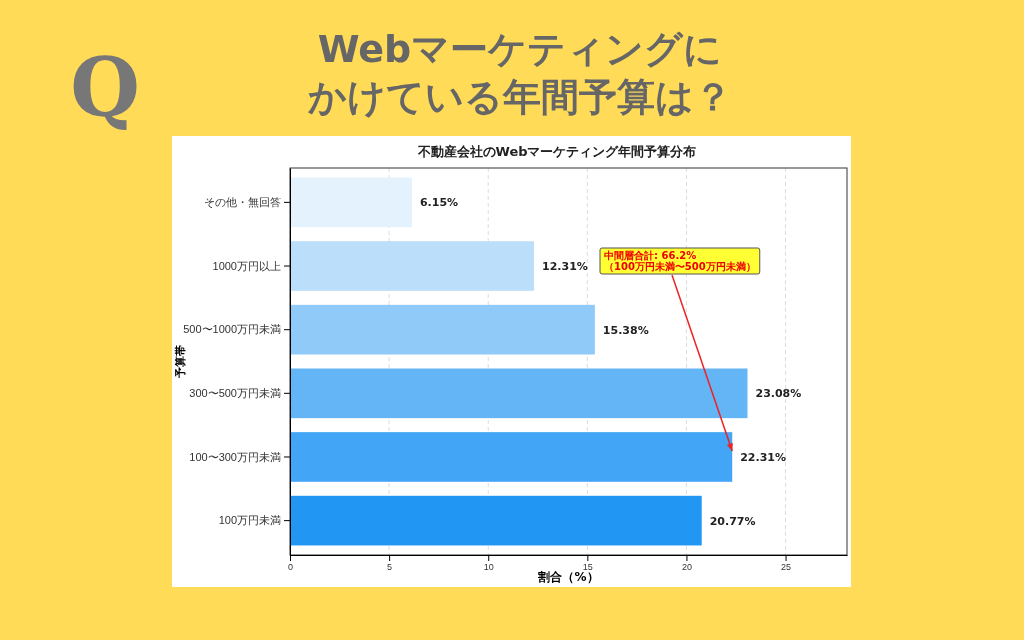 This screenshot has height=640, width=1024. I want to click on x-tick-label: 15, so click(587, 567).